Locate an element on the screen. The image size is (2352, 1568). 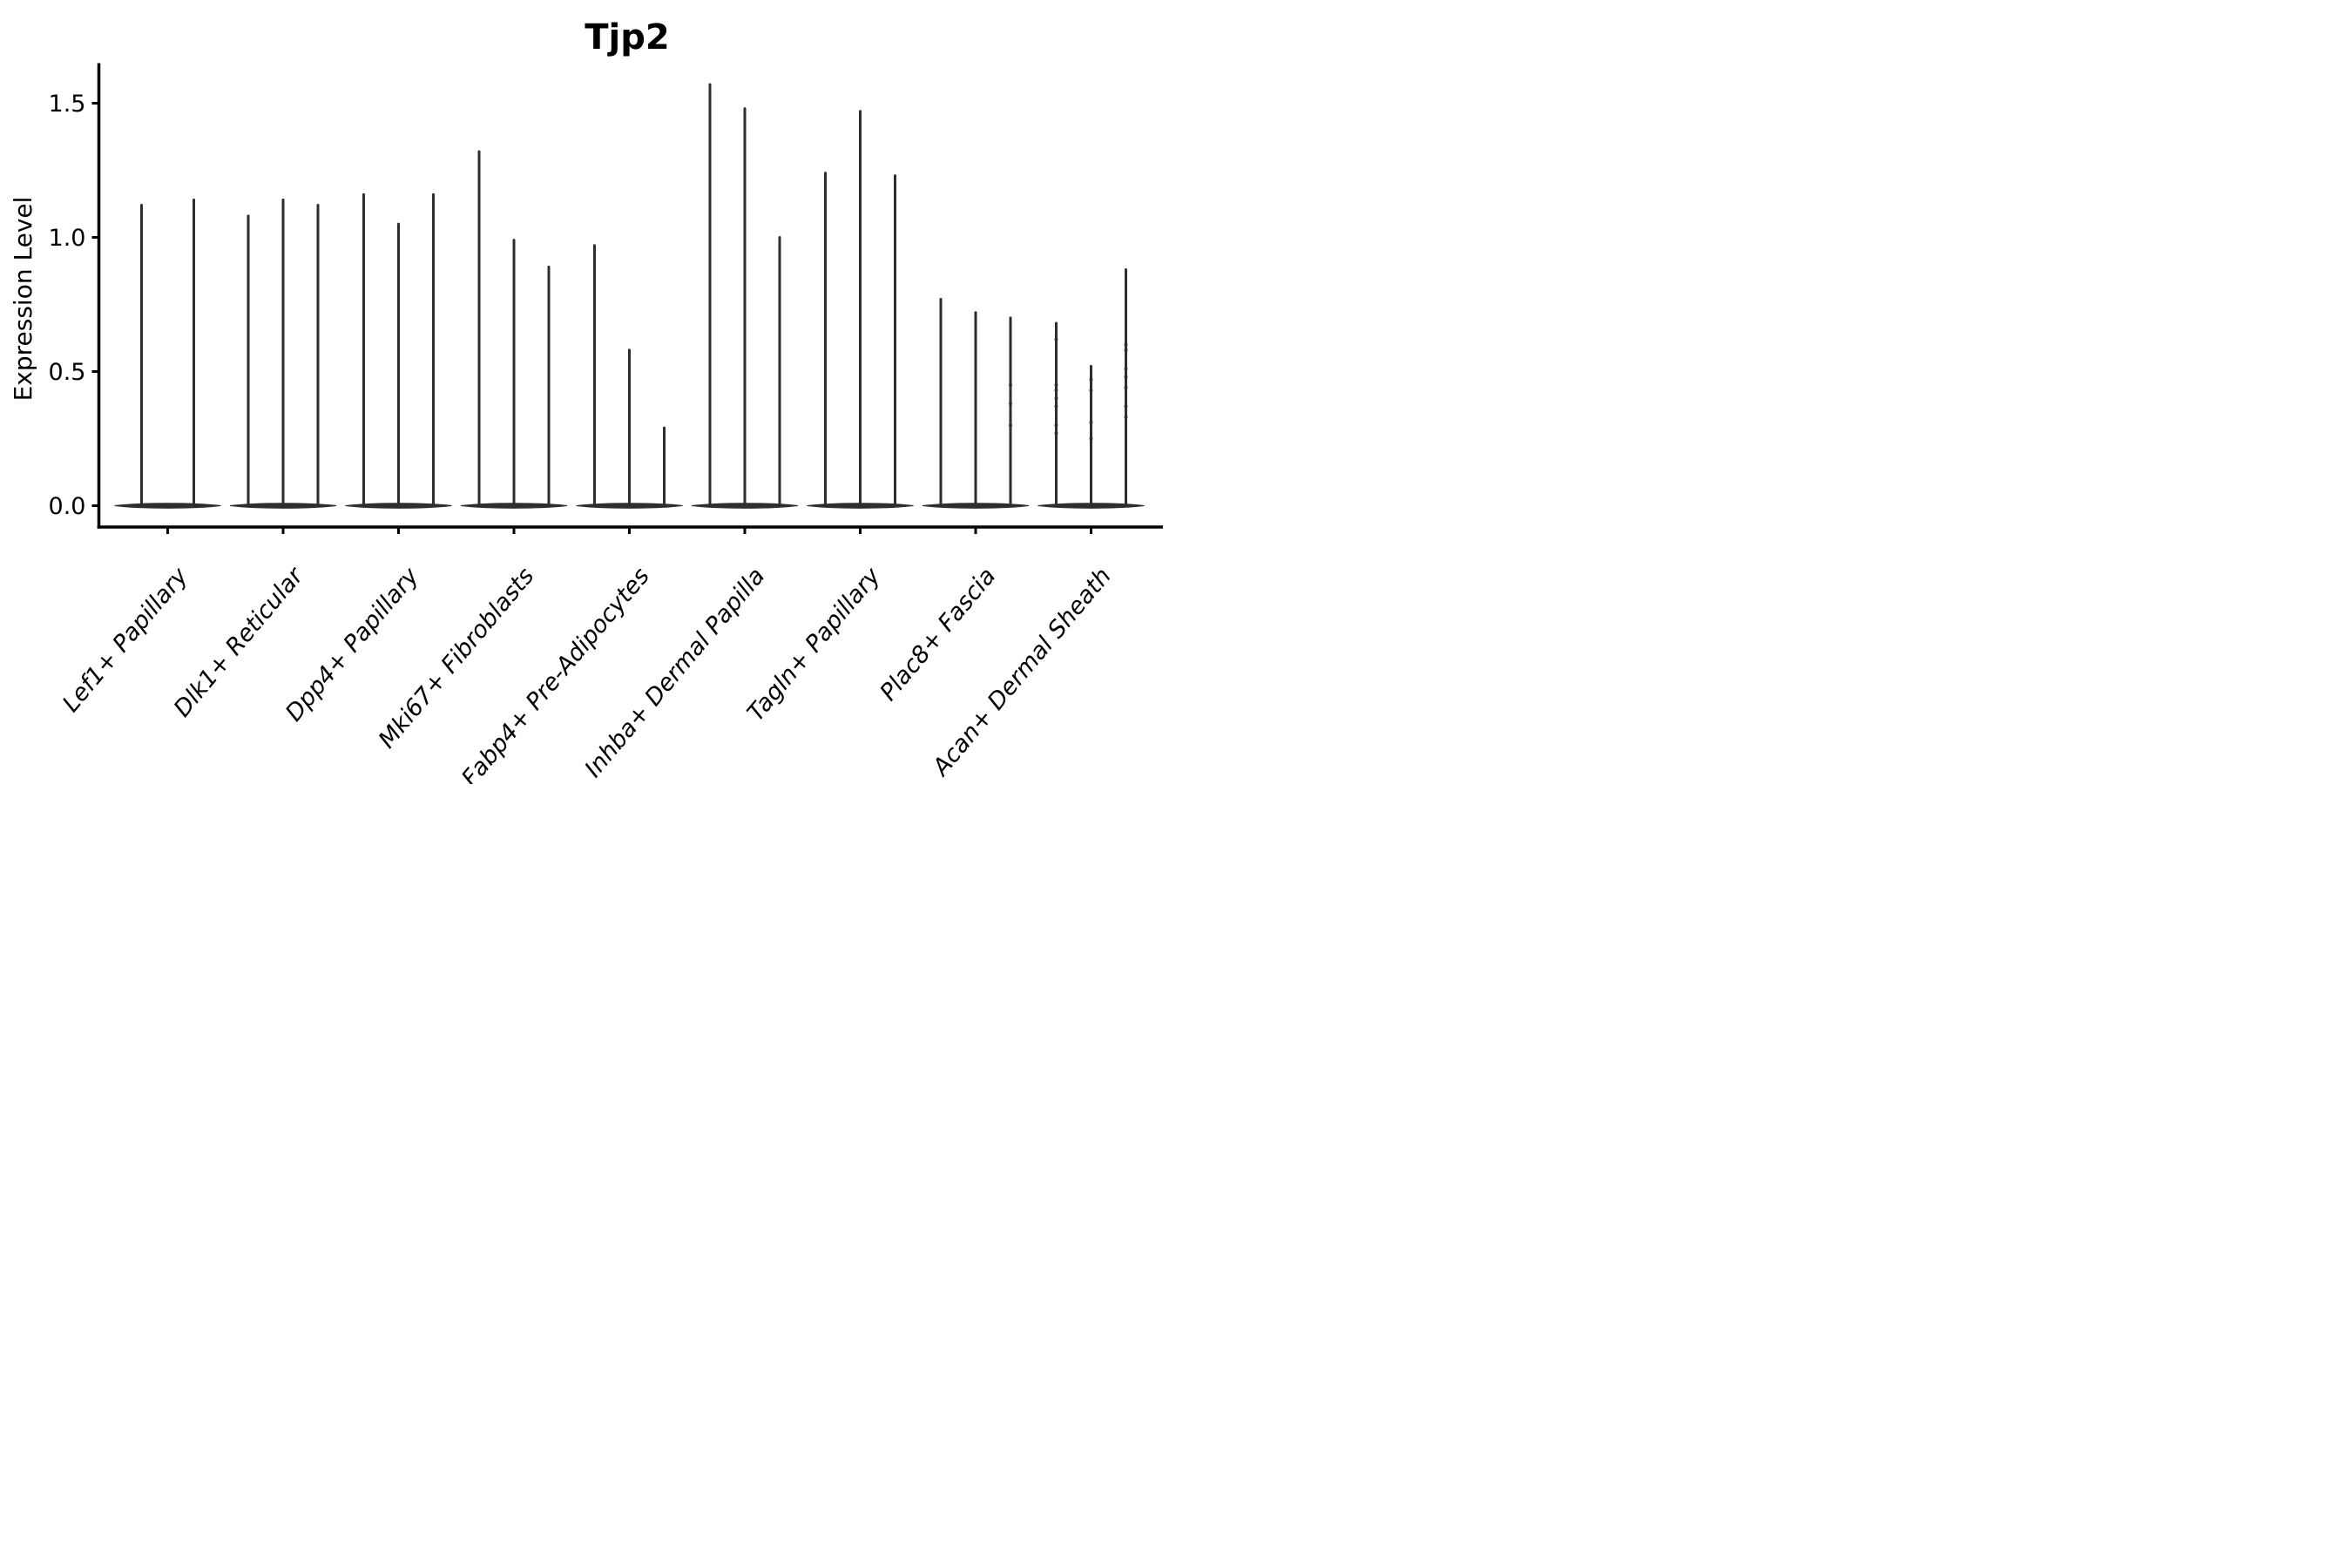
violins-layer is located at coordinates (629, 296).